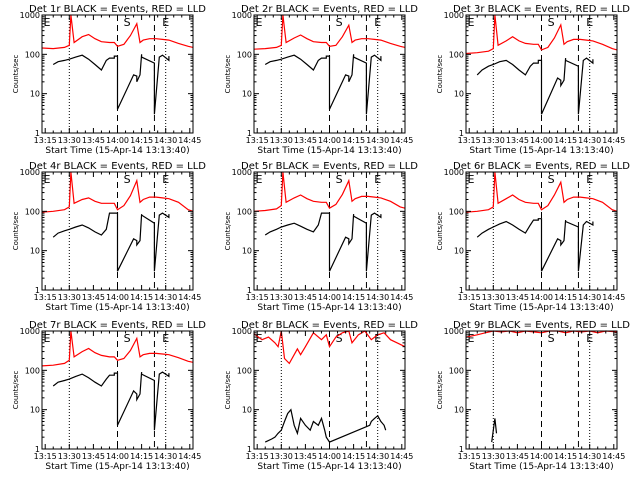 The height and width of the screenshot is (480, 640). Describe the element at coordinates (329, 347) in the screenshot. I see `lld-series-line` at that location.